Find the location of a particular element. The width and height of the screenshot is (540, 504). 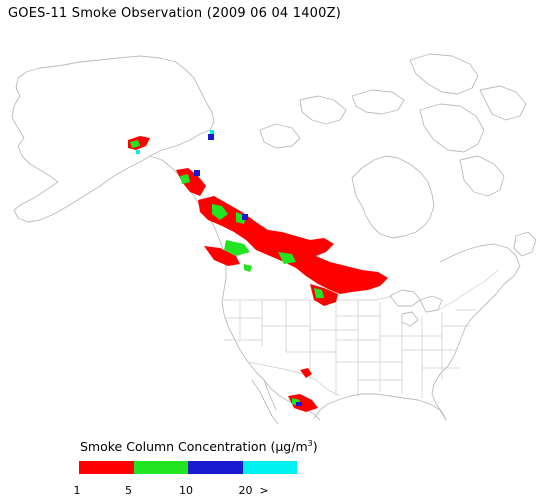

legend-tick-label: > is located at coordinates (264, 490).